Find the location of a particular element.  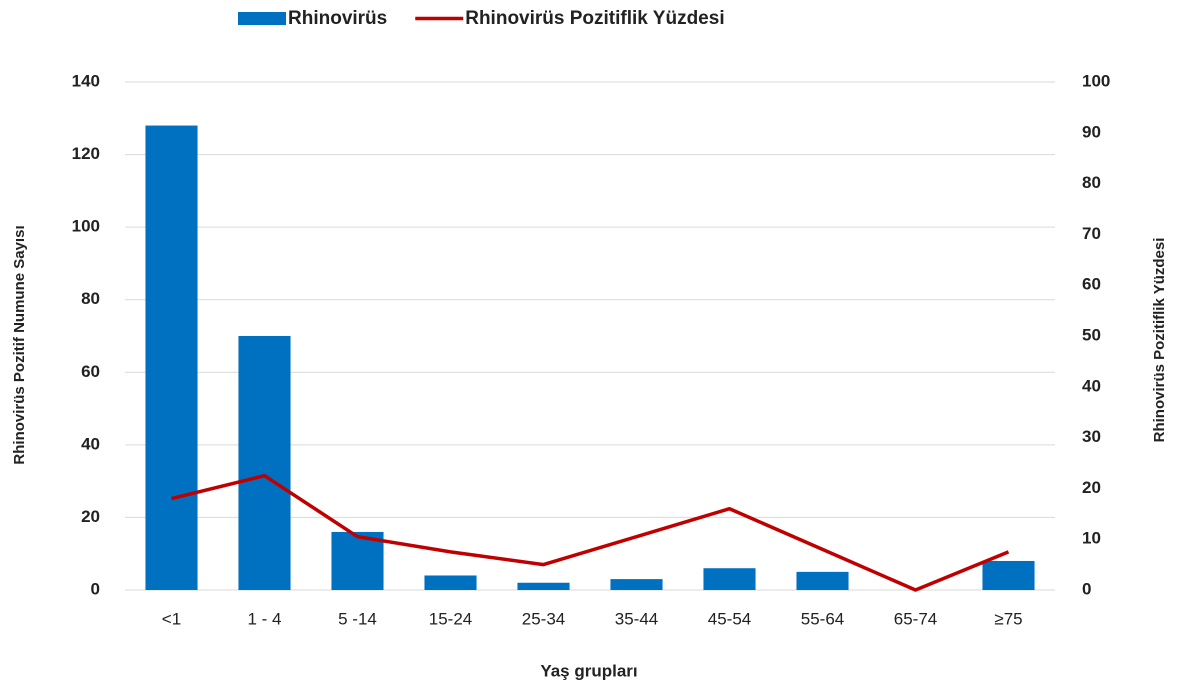

x-tick-label: 55-64 is located at coordinates (822, 618).